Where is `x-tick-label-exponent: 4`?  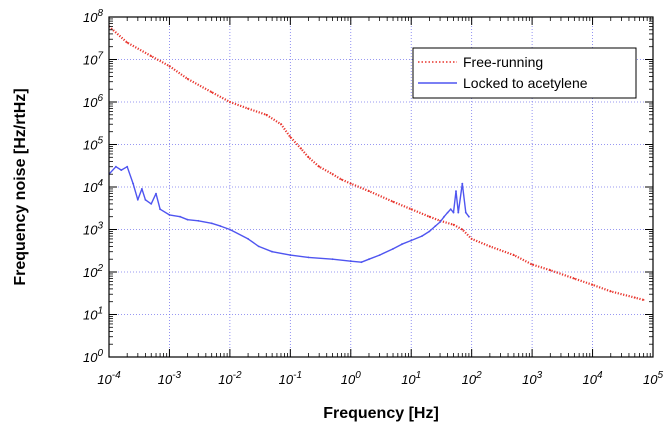 x-tick-label-exponent: 4 is located at coordinates (600, 375).